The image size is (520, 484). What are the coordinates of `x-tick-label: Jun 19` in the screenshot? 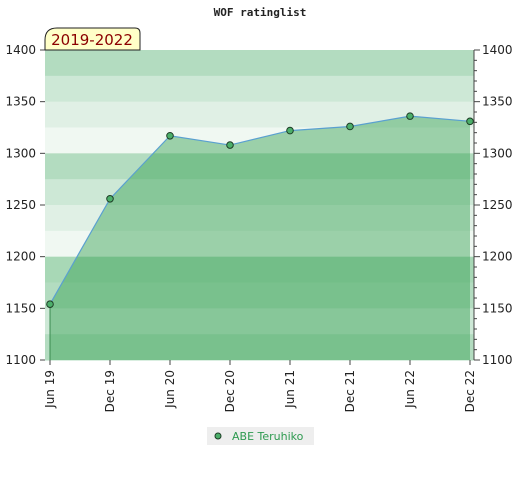 It's located at (50, 389).